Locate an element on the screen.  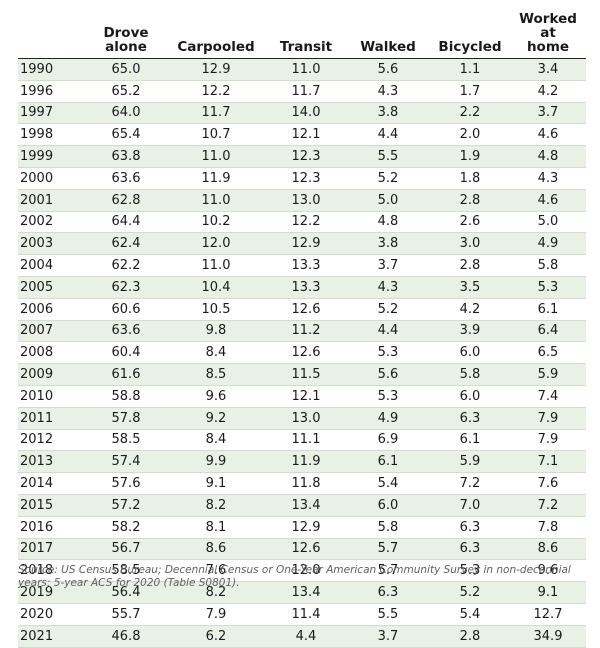
cell-bicycled: 2.8 is located at coordinates (470, 265).